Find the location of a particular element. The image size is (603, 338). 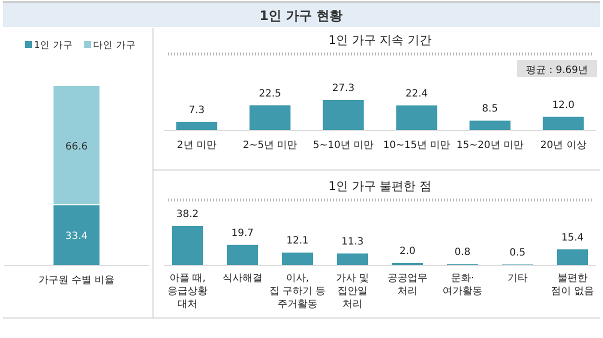

x-tick-label: 2~5년 미만 is located at coordinates (270, 145).